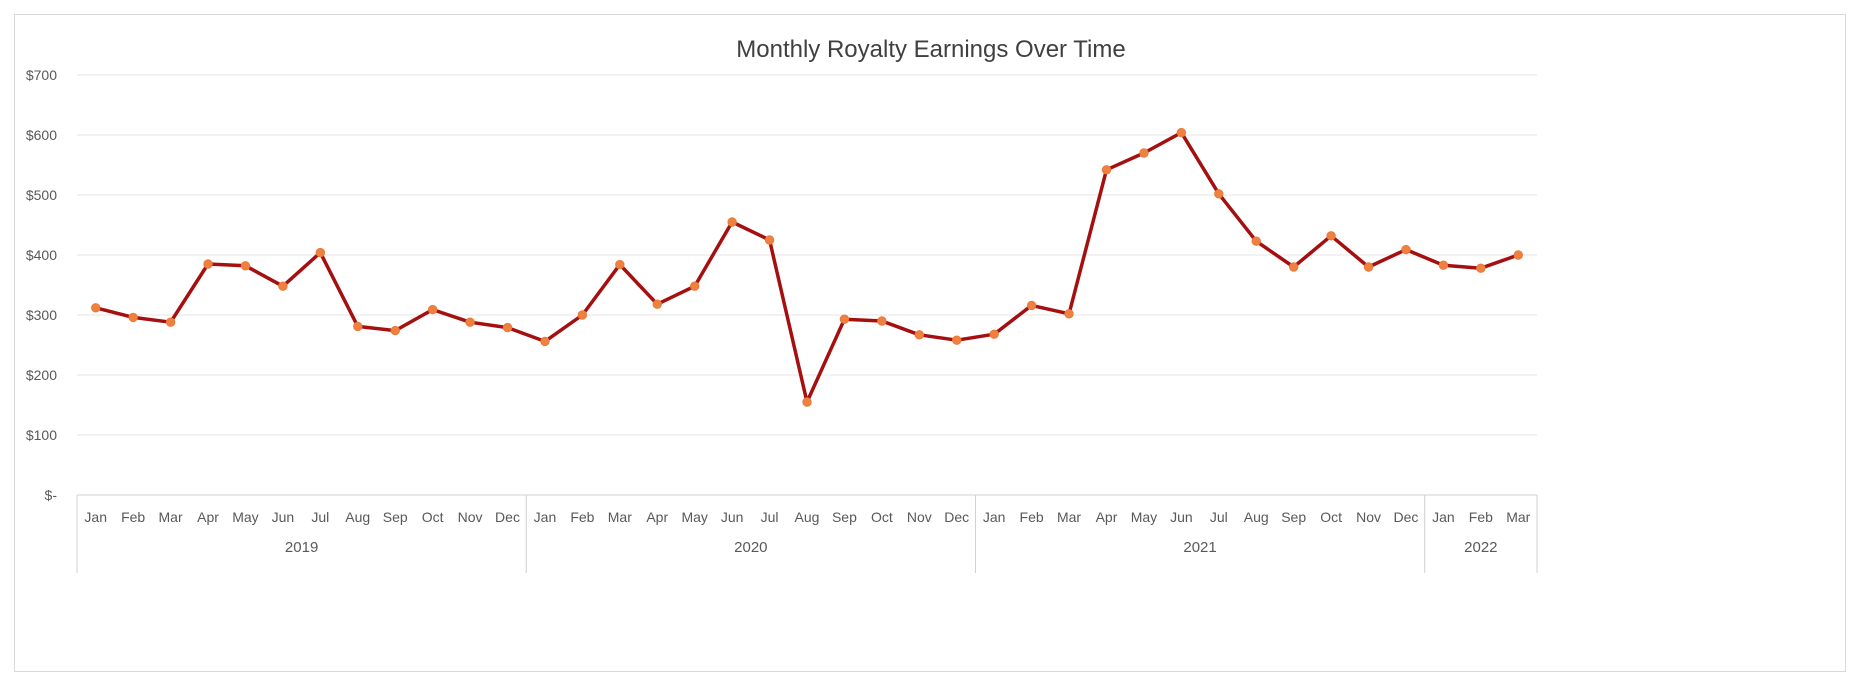  What do you see at coordinates (41, 285) in the screenshot?
I see `y-axis-ticks: $- $100 $200 $300 $400 $500 $600 $700` at bounding box center [41, 285].